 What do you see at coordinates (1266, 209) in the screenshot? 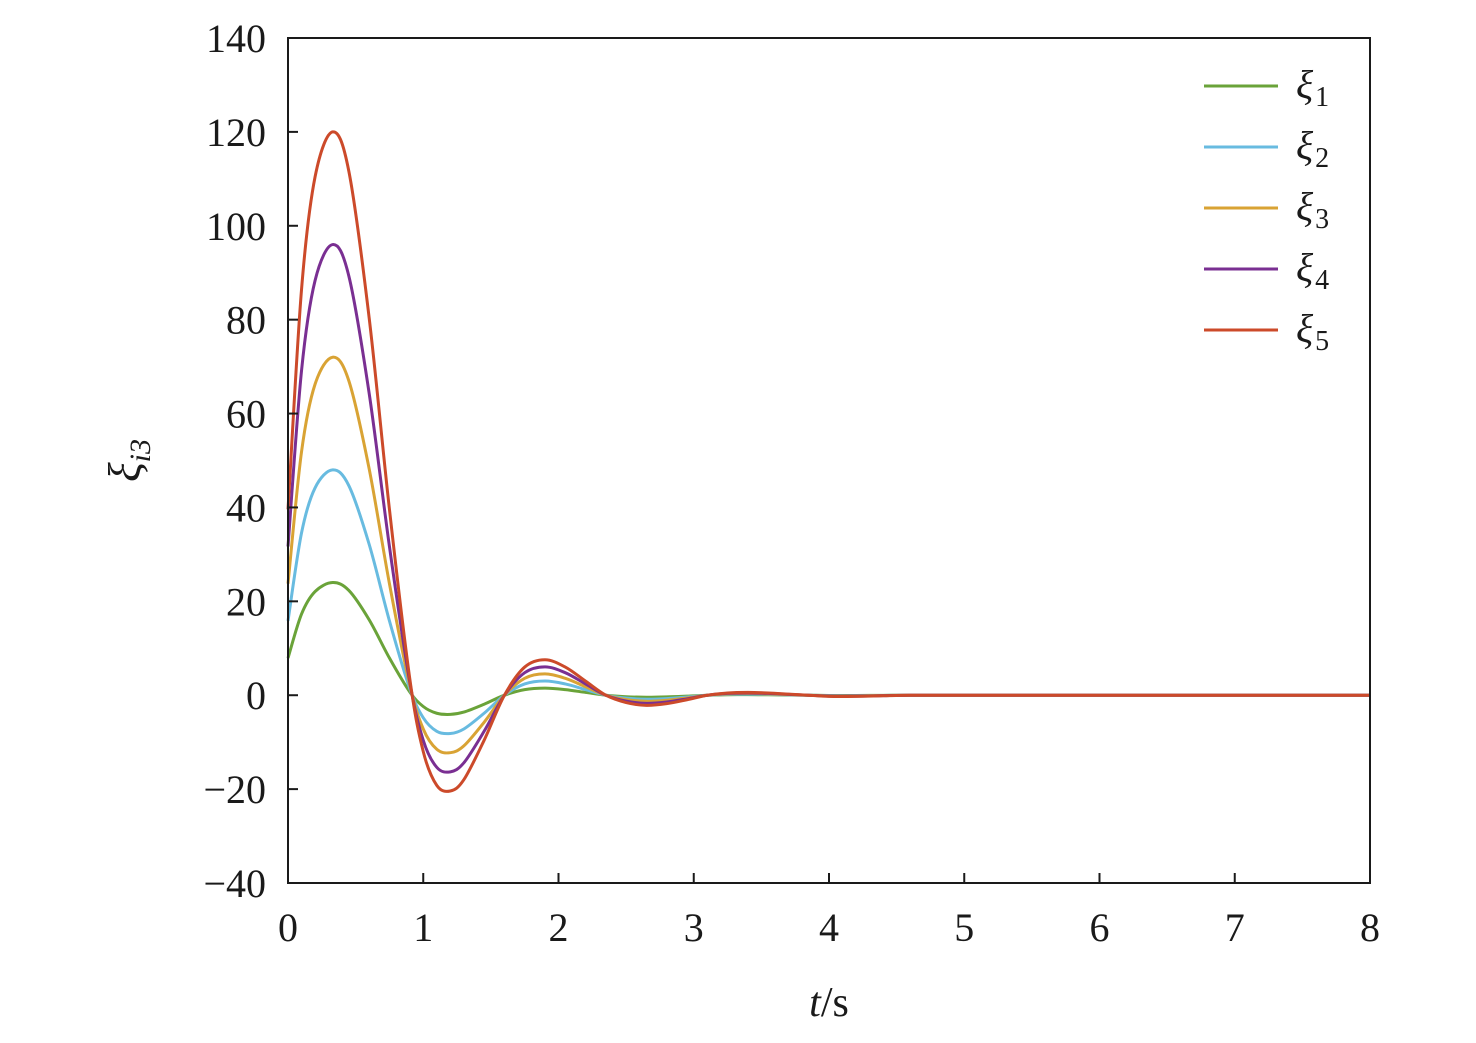
I see `legend: ξ1 ξ2 ξ3 ξ4 ξ5` at bounding box center [1266, 209].